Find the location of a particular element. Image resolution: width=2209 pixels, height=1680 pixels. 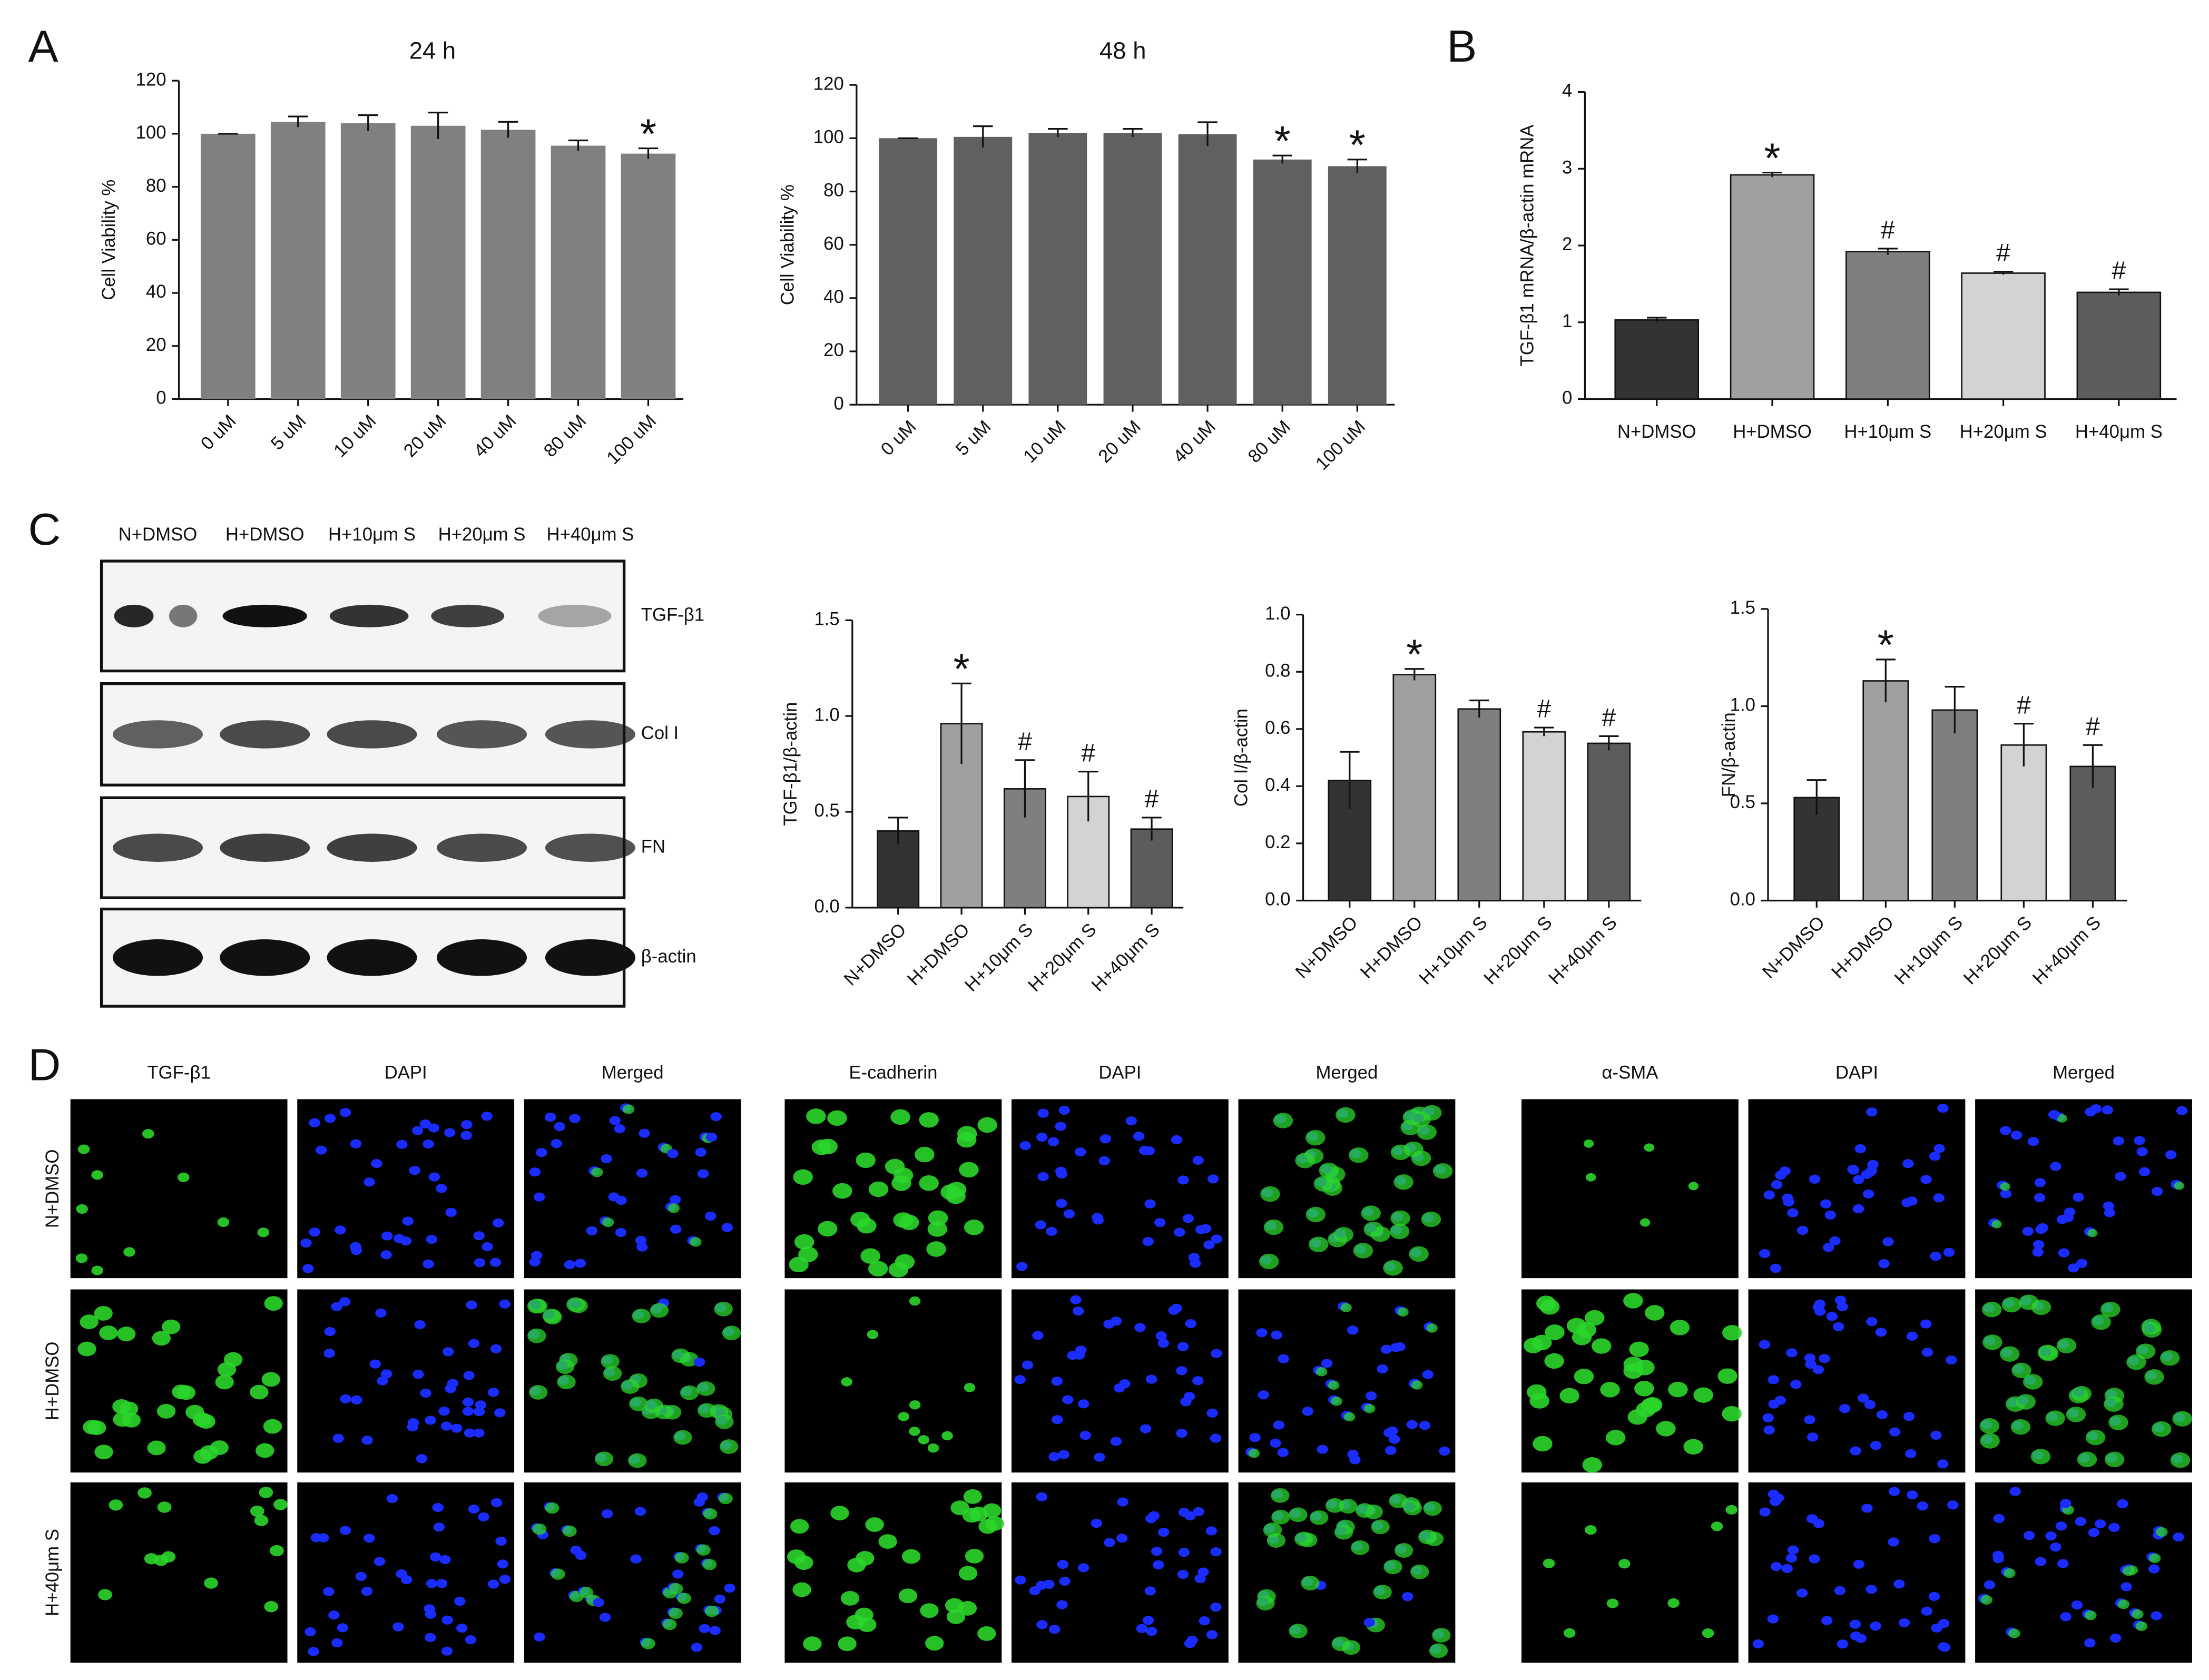

panel-label: A is located at coordinates (43, 47).